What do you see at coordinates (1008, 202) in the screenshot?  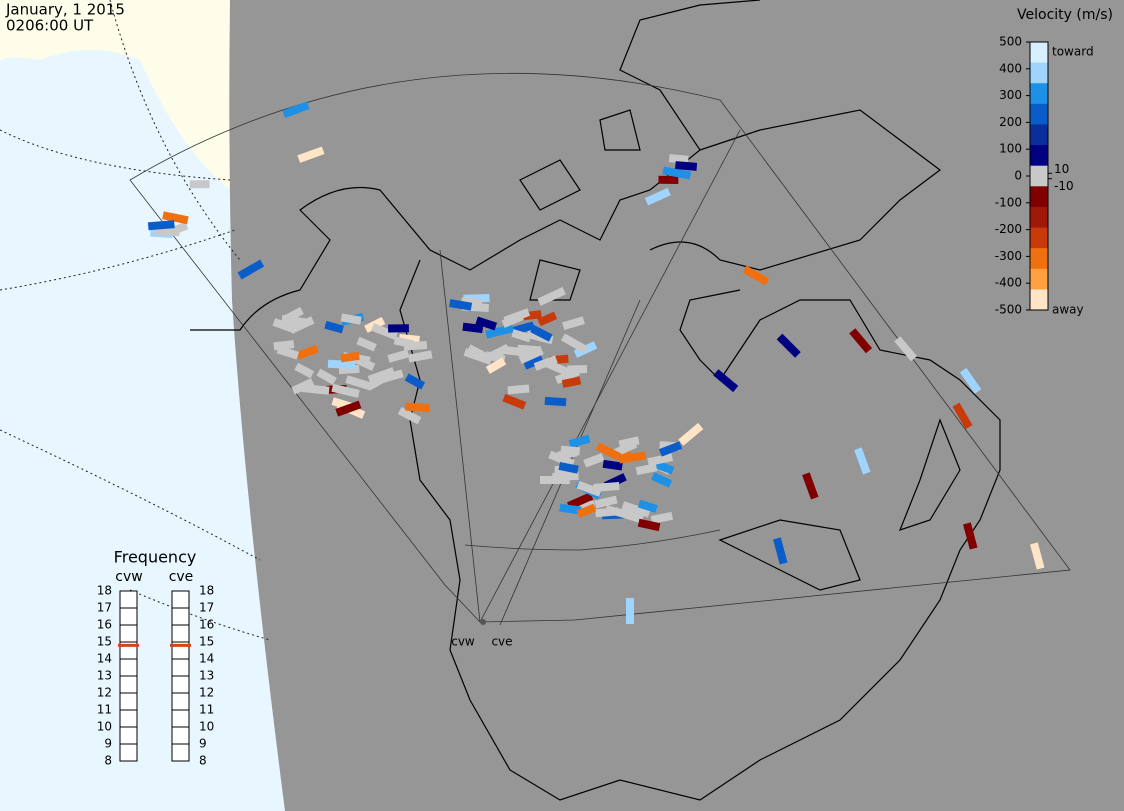 I see `colorbar-tick-label: -100` at bounding box center [1008, 202].